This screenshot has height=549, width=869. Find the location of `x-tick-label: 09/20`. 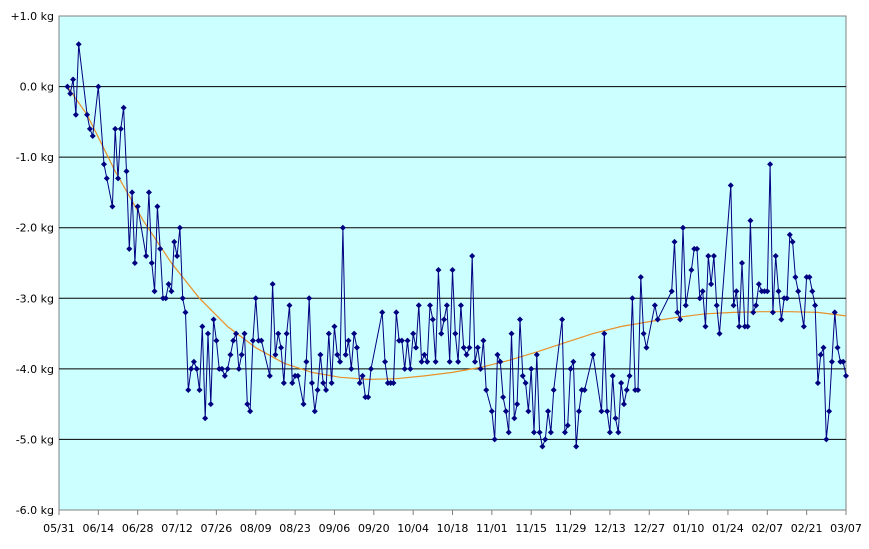

x-tick-label: 09/20 is located at coordinates (374, 528).